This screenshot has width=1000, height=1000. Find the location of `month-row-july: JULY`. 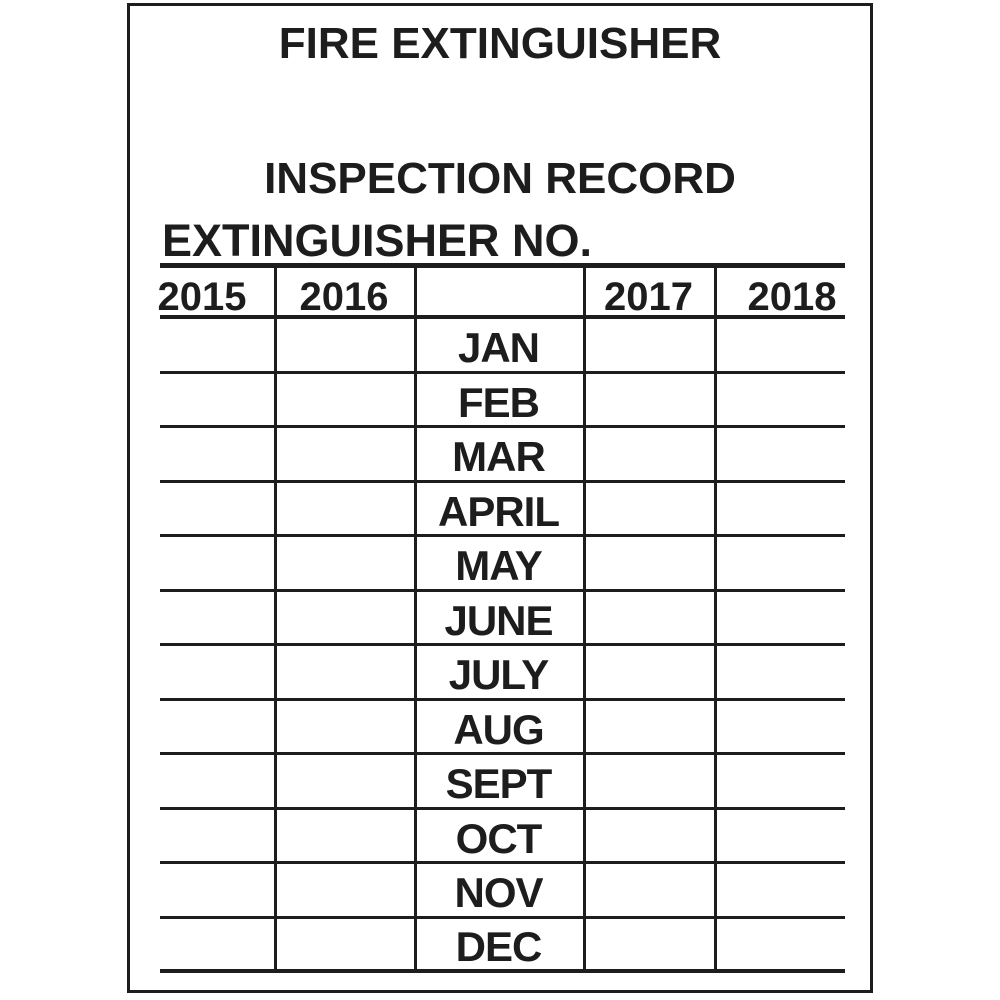

month-row-july: JULY is located at coordinates (500, 673).